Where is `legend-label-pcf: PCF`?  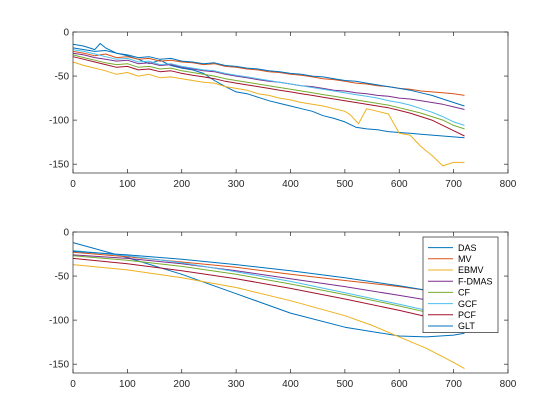 legend-label-pcf: PCF is located at coordinates (467, 315).